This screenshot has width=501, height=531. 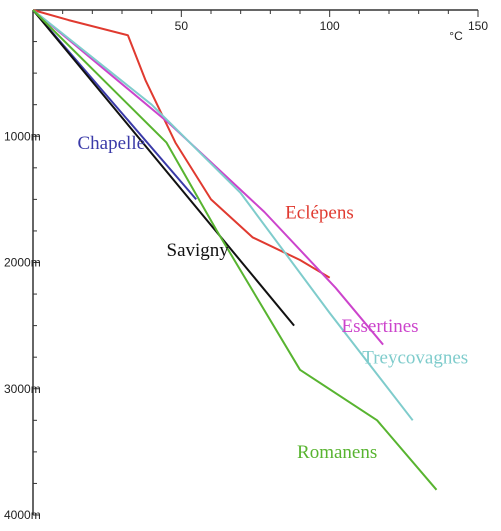 What do you see at coordinates (337, 452) in the screenshot?
I see `series-label-romanens: Romanens` at bounding box center [337, 452].